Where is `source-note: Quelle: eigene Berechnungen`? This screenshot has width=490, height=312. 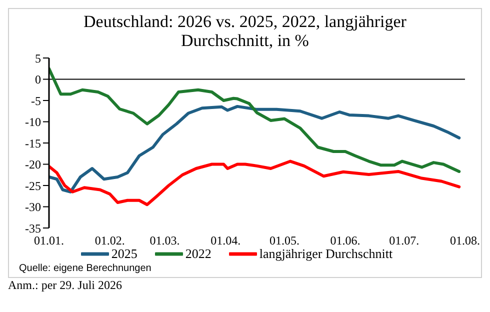
source-note: Quelle: eigene Berechnungen is located at coordinates (85, 269).